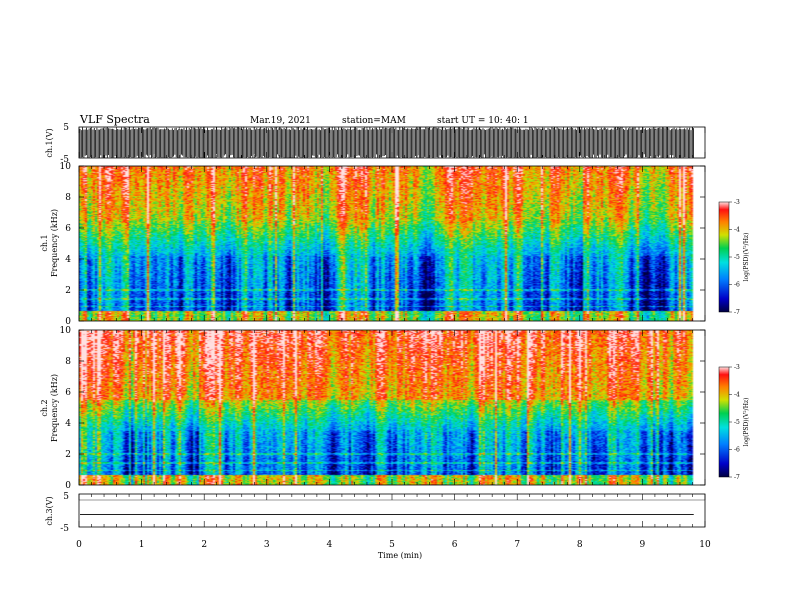  I want to click on ch3-ytick-5: 5, so click(66, 497).